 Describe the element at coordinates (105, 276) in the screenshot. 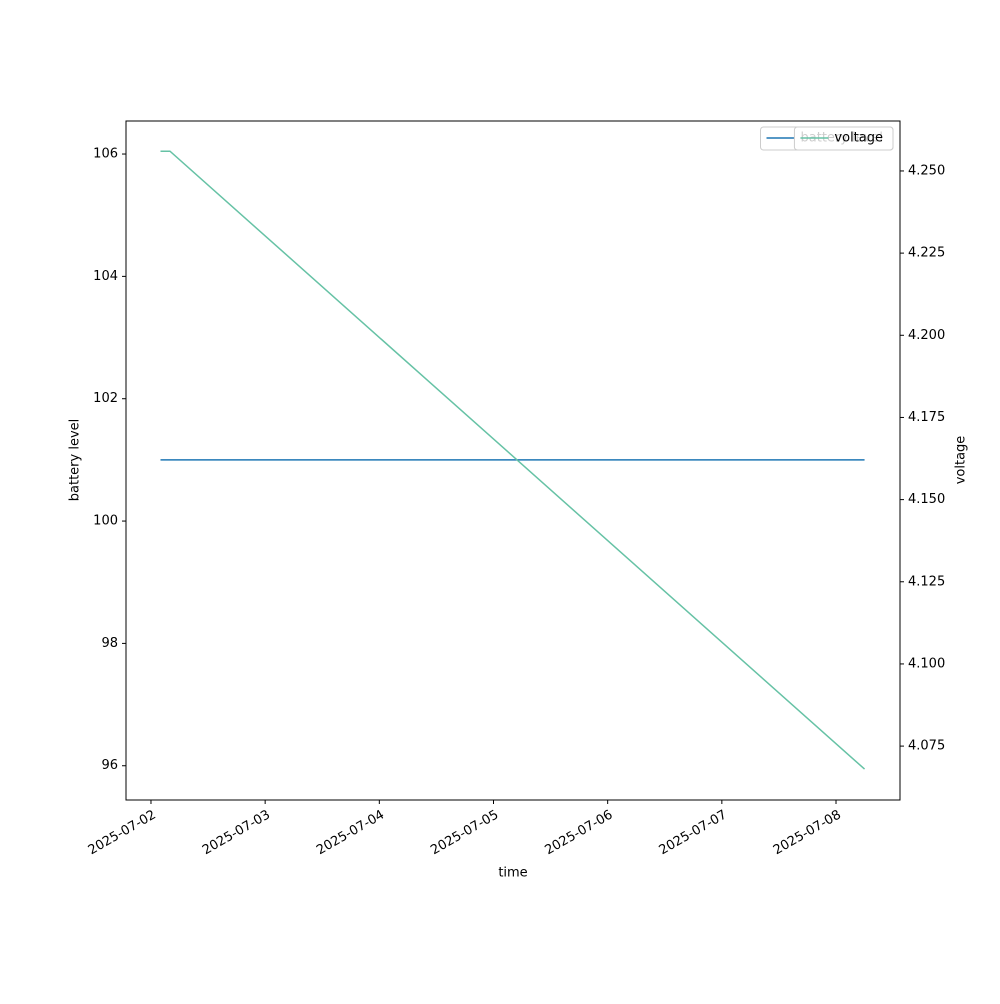

I see `y-tick-label: 104` at that location.